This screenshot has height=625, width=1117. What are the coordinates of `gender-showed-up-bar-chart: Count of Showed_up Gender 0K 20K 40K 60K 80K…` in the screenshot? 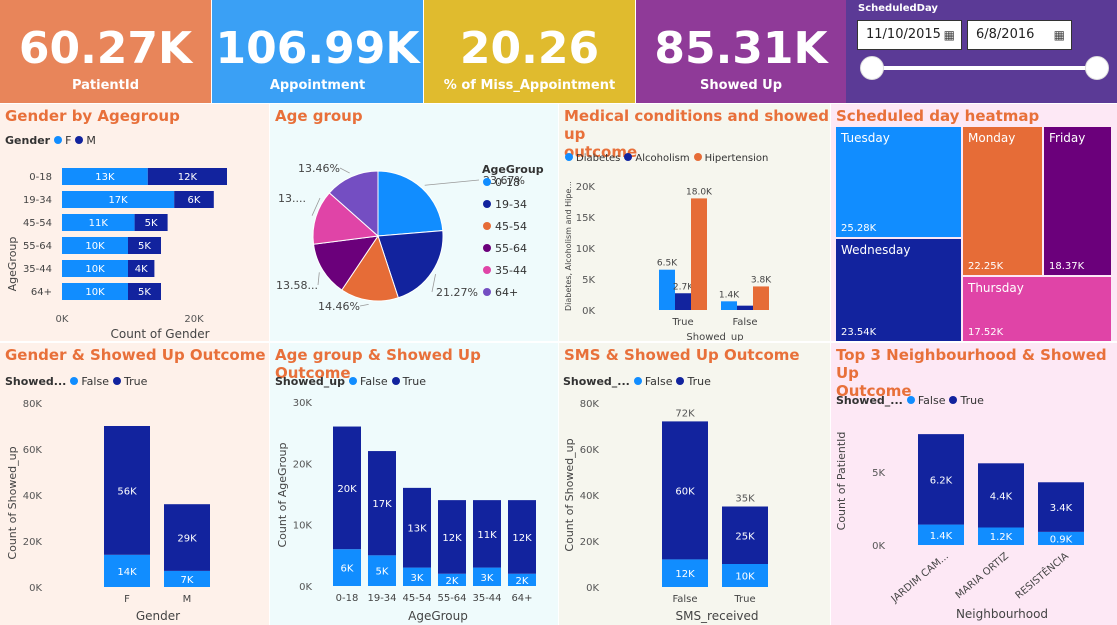 It's located at (108, 511).